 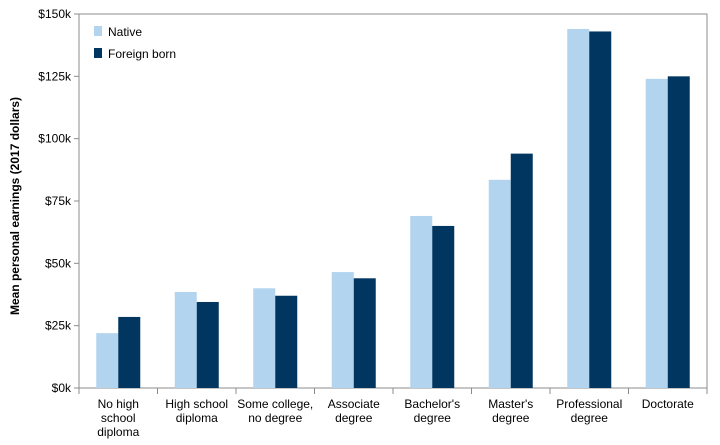 What do you see at coordinates (118, 404) in the screenshot?
I see `category-label-line: No high` at bounding box center [118, 404].